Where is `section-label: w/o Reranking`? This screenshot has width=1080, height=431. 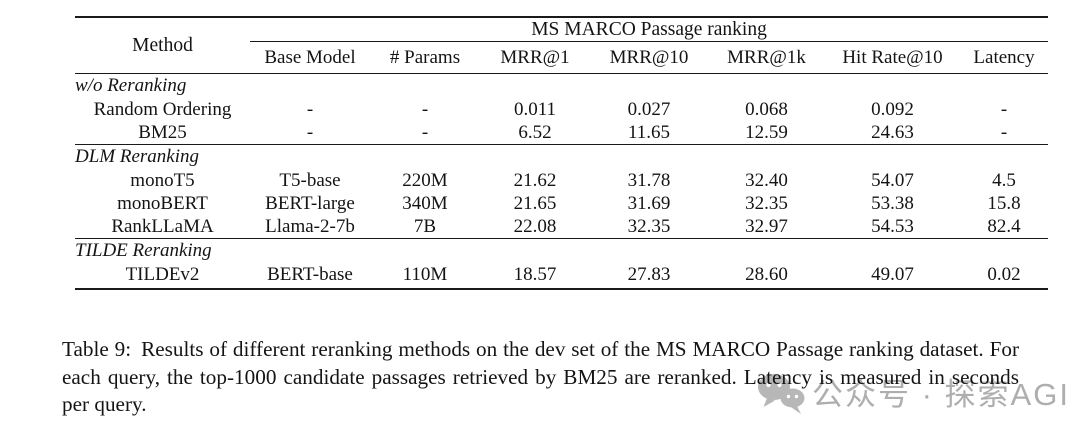
section-label: w/o Reranking is located at coordinates (131, 85).